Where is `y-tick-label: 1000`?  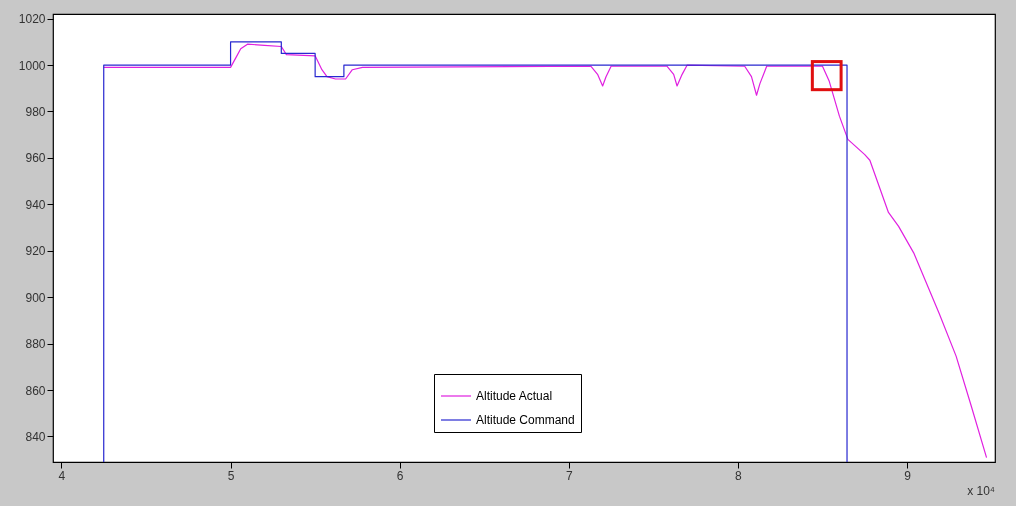
y-tick-label: 1000 is located at coordinates (32, 65).